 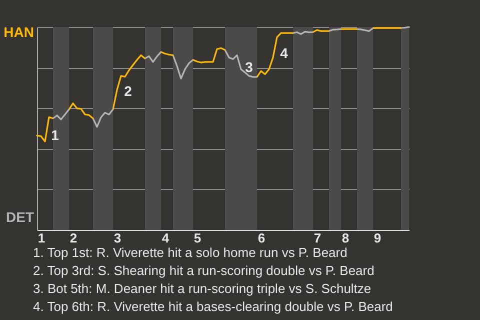 I want to click on x-tick-label: 5, so click(x=198, y=238).